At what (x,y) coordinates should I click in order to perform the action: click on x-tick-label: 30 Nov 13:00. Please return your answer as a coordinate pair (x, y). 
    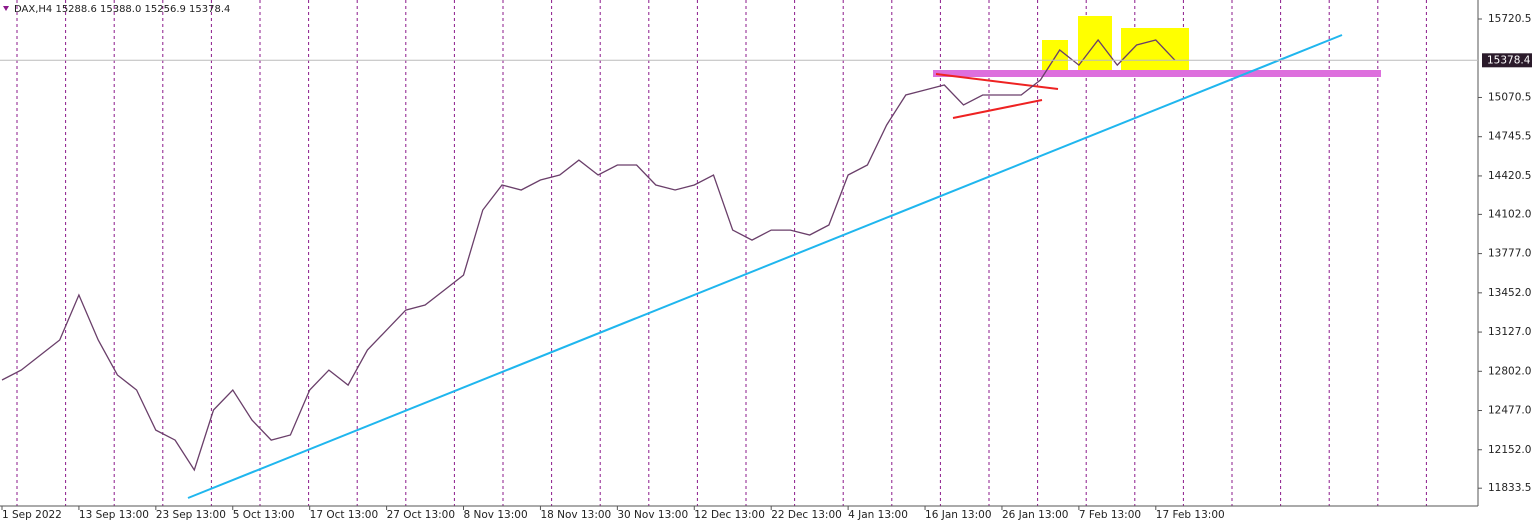
    Looking at the image, I should click on (652, 515).